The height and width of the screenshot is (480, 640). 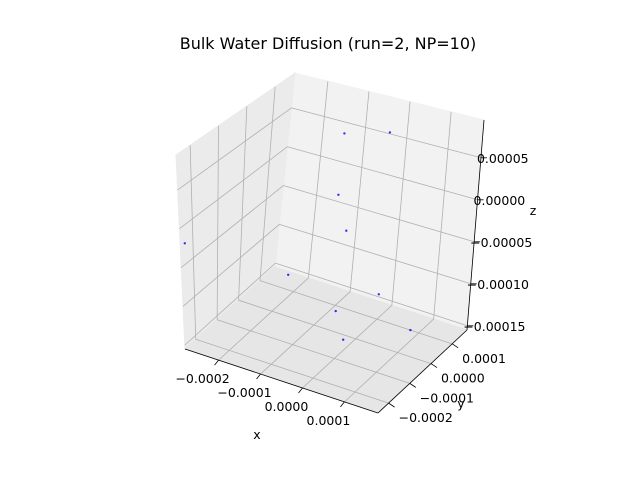 I want to click on x-axis-line, so click(x=281, y=381).